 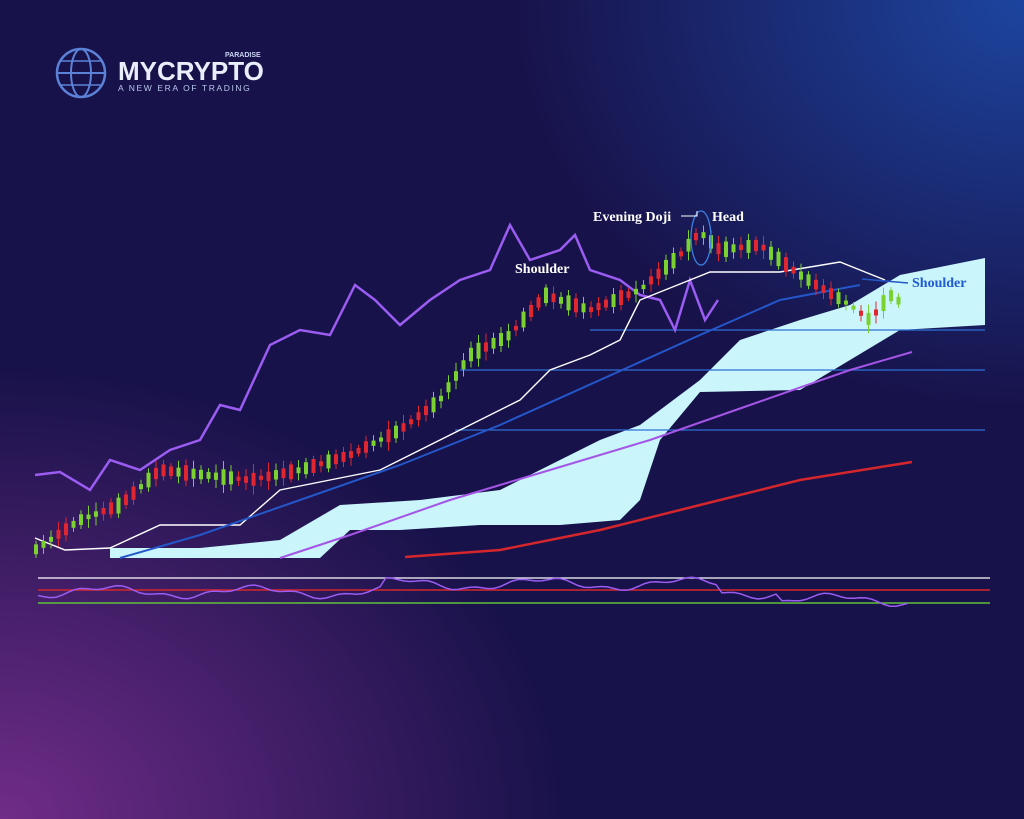 I want to click on doji-pointer, so click(x=689, y=214).